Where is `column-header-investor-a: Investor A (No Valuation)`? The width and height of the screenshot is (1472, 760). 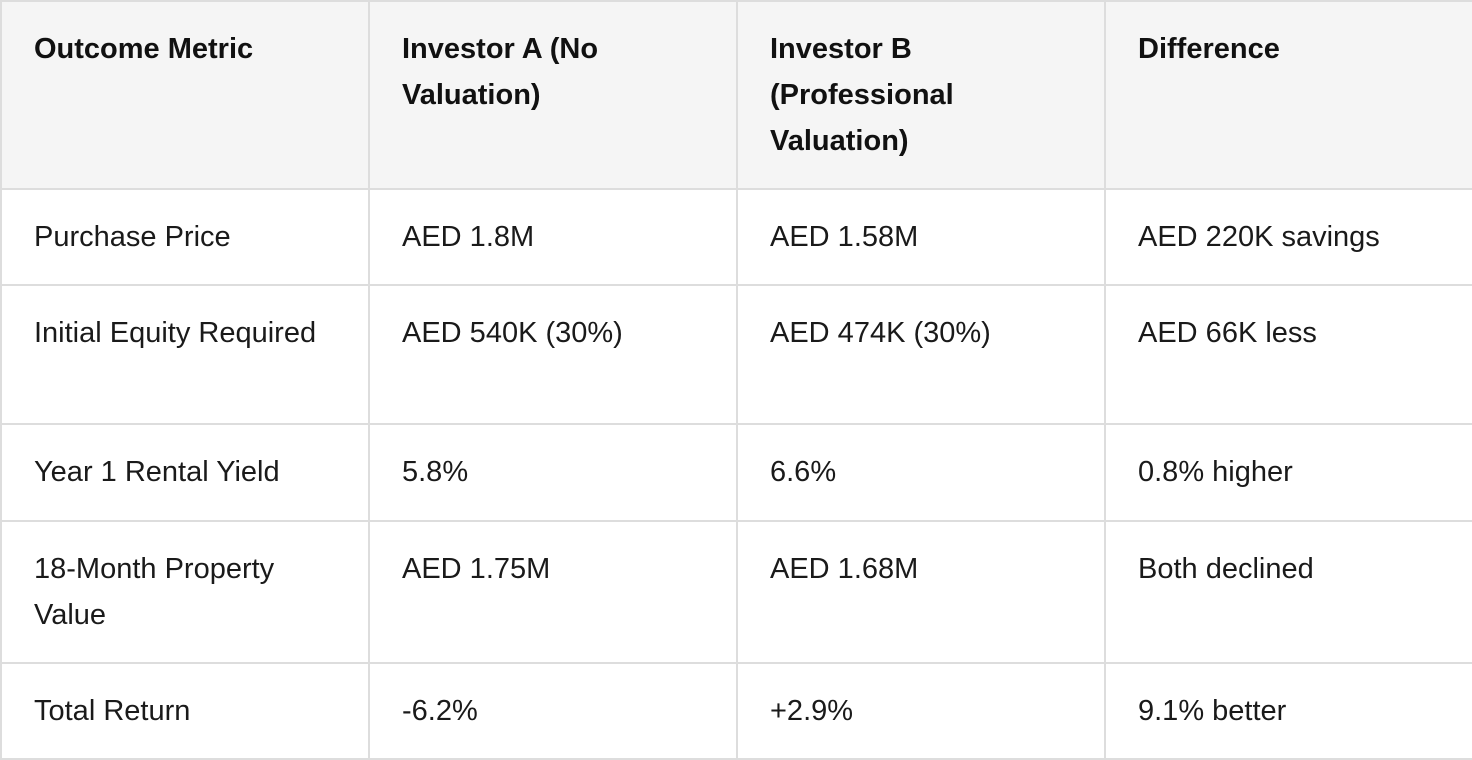
column-header-investor-a: Investor A (No Valuation) is located at coordinates (553, 95).